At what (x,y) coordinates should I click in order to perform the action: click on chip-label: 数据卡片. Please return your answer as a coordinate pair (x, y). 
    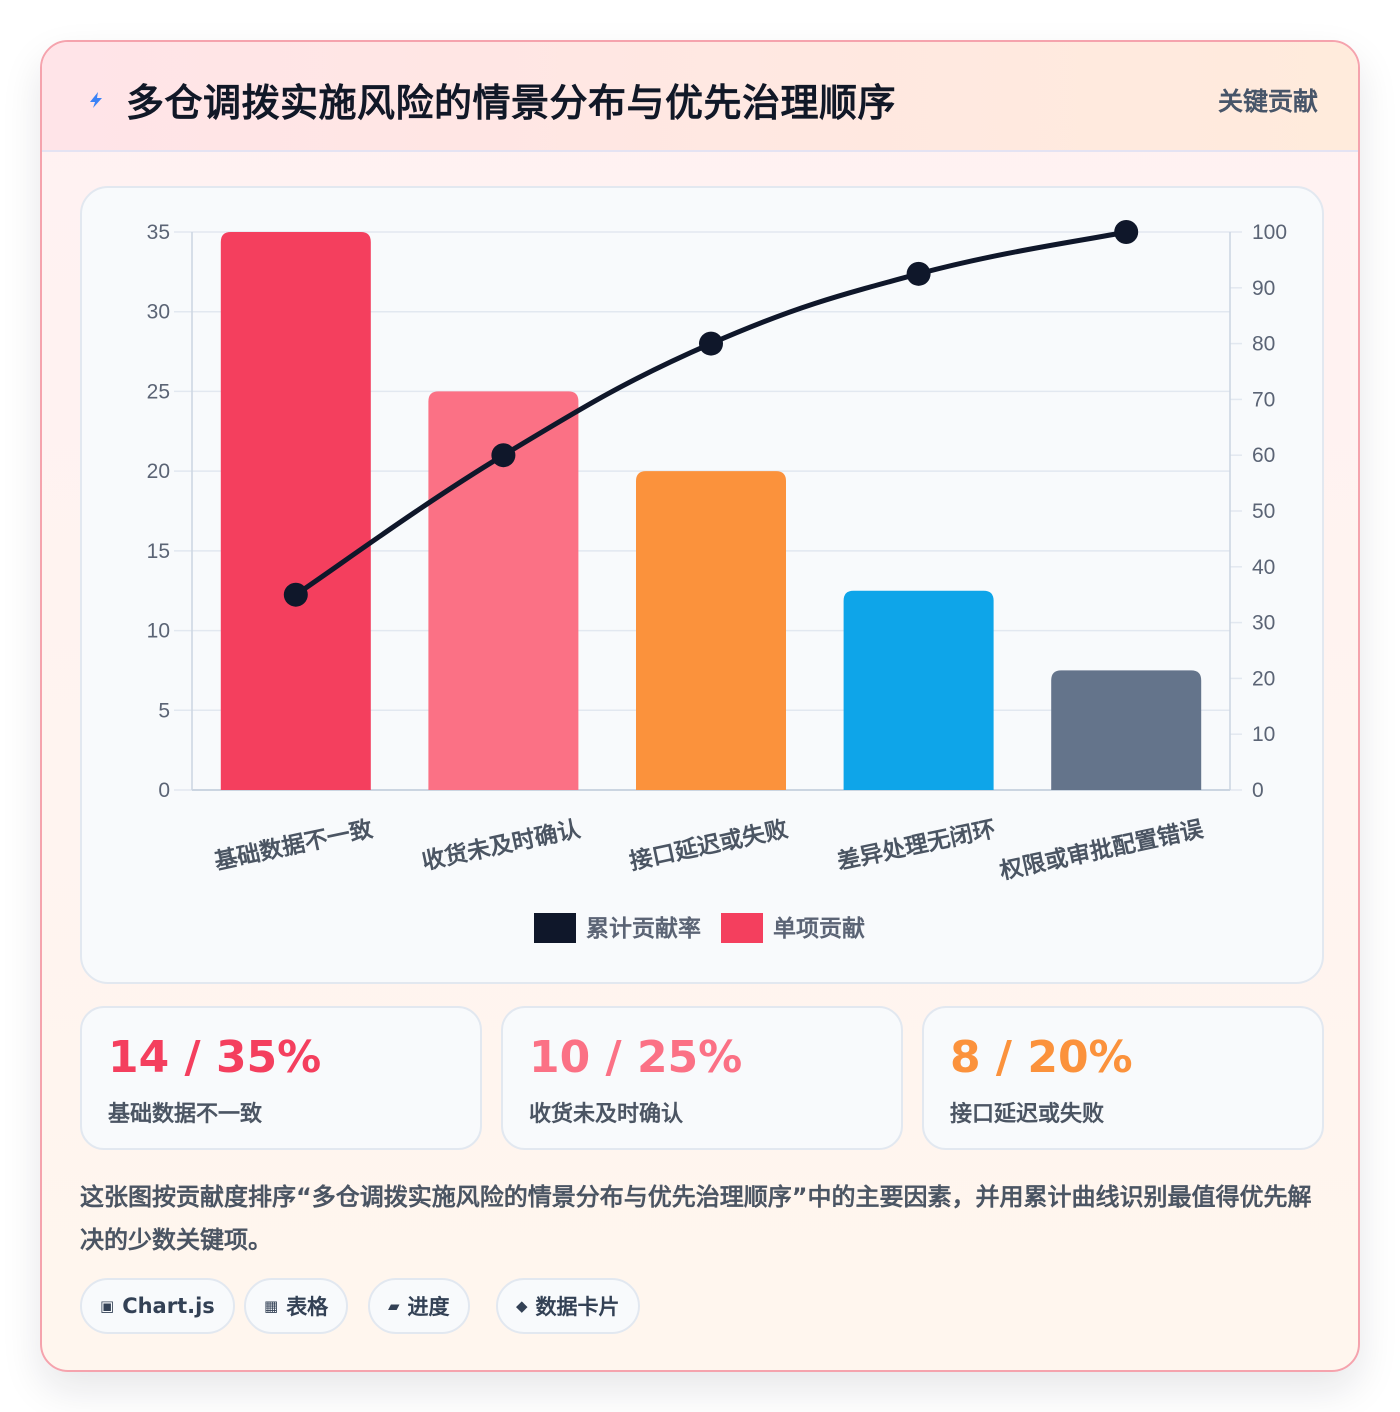
    Looking at the image, I should click on (577, 1307).